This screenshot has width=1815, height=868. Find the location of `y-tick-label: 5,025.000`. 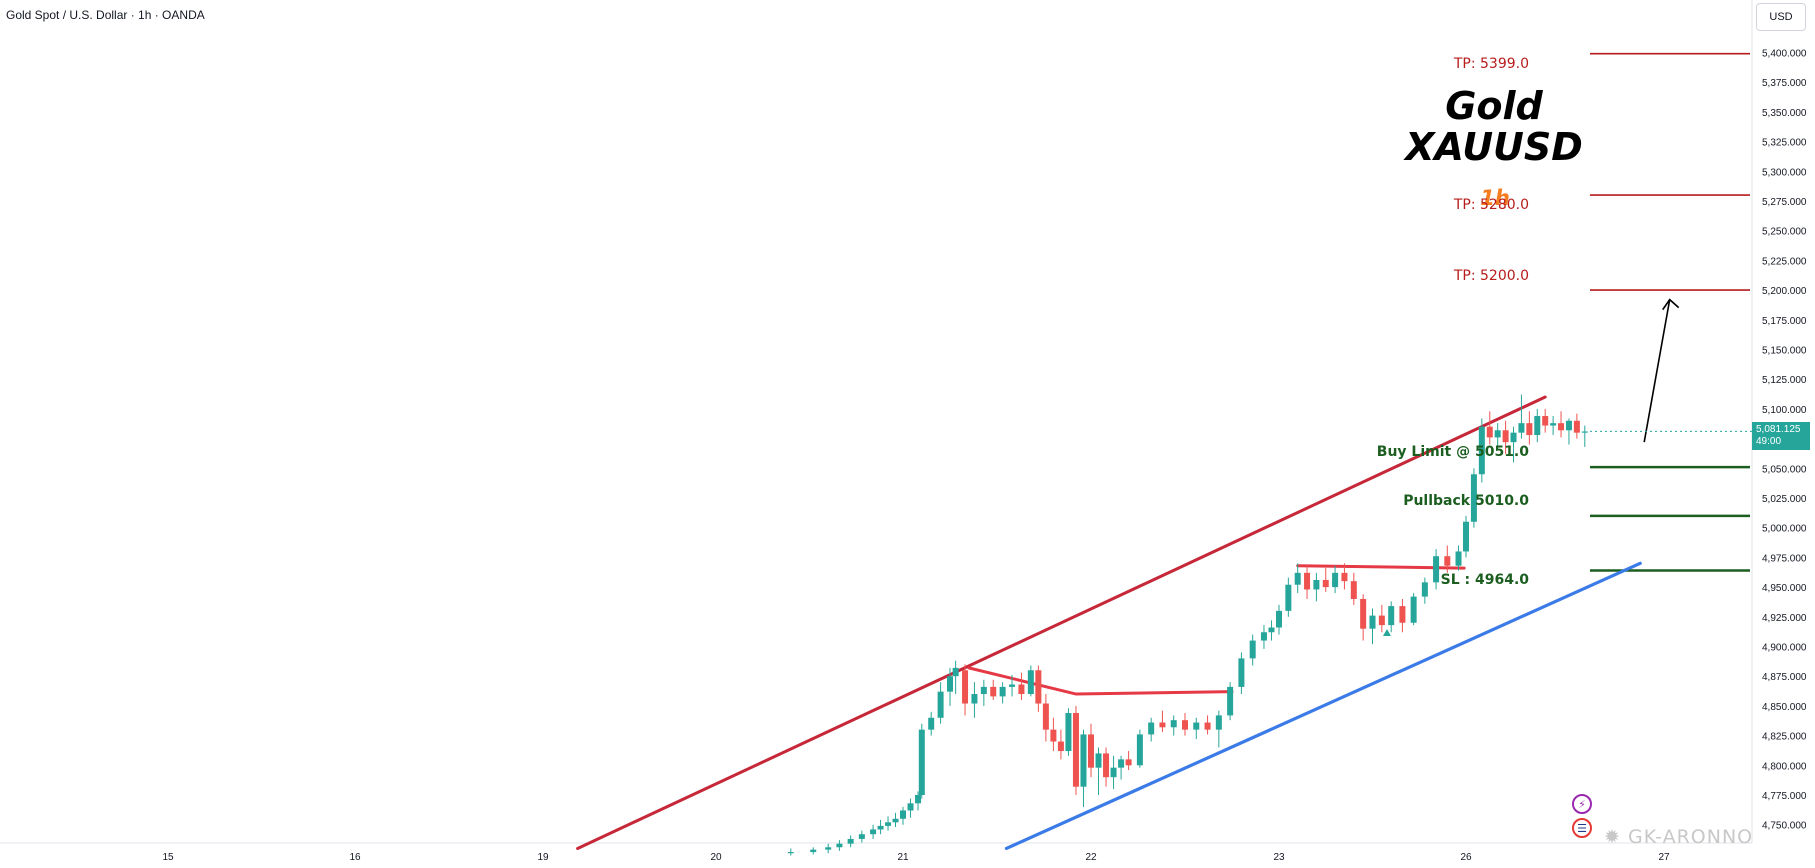

y-tick-label: 5,025.000 is located at coordinates (1784, 499).